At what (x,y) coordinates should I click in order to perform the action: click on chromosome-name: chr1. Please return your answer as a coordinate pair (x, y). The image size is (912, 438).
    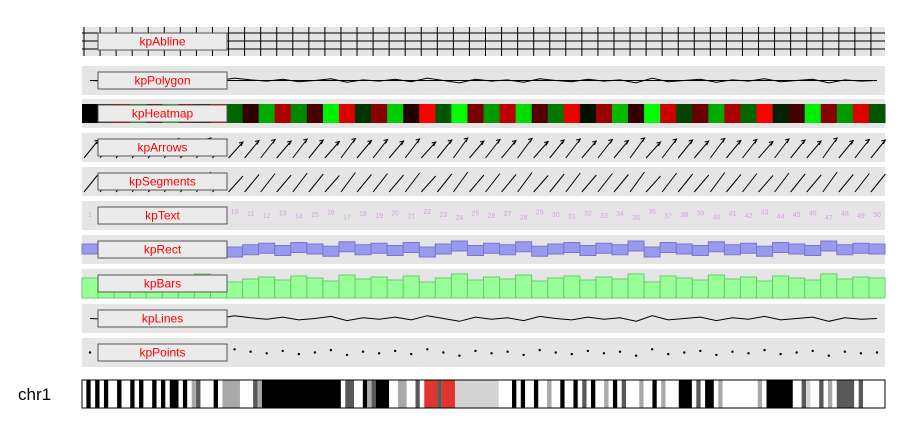
    Looking at the image, I should click on (34, 394).